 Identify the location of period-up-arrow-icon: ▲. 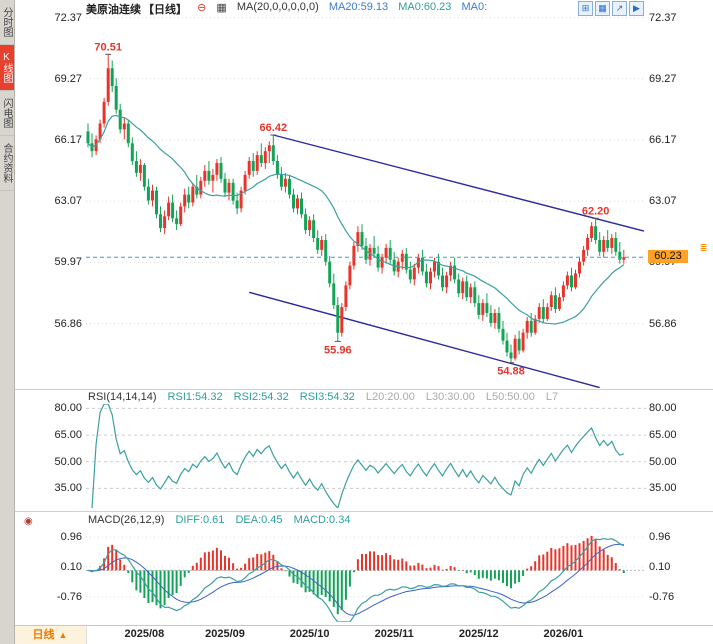
(63, 635).